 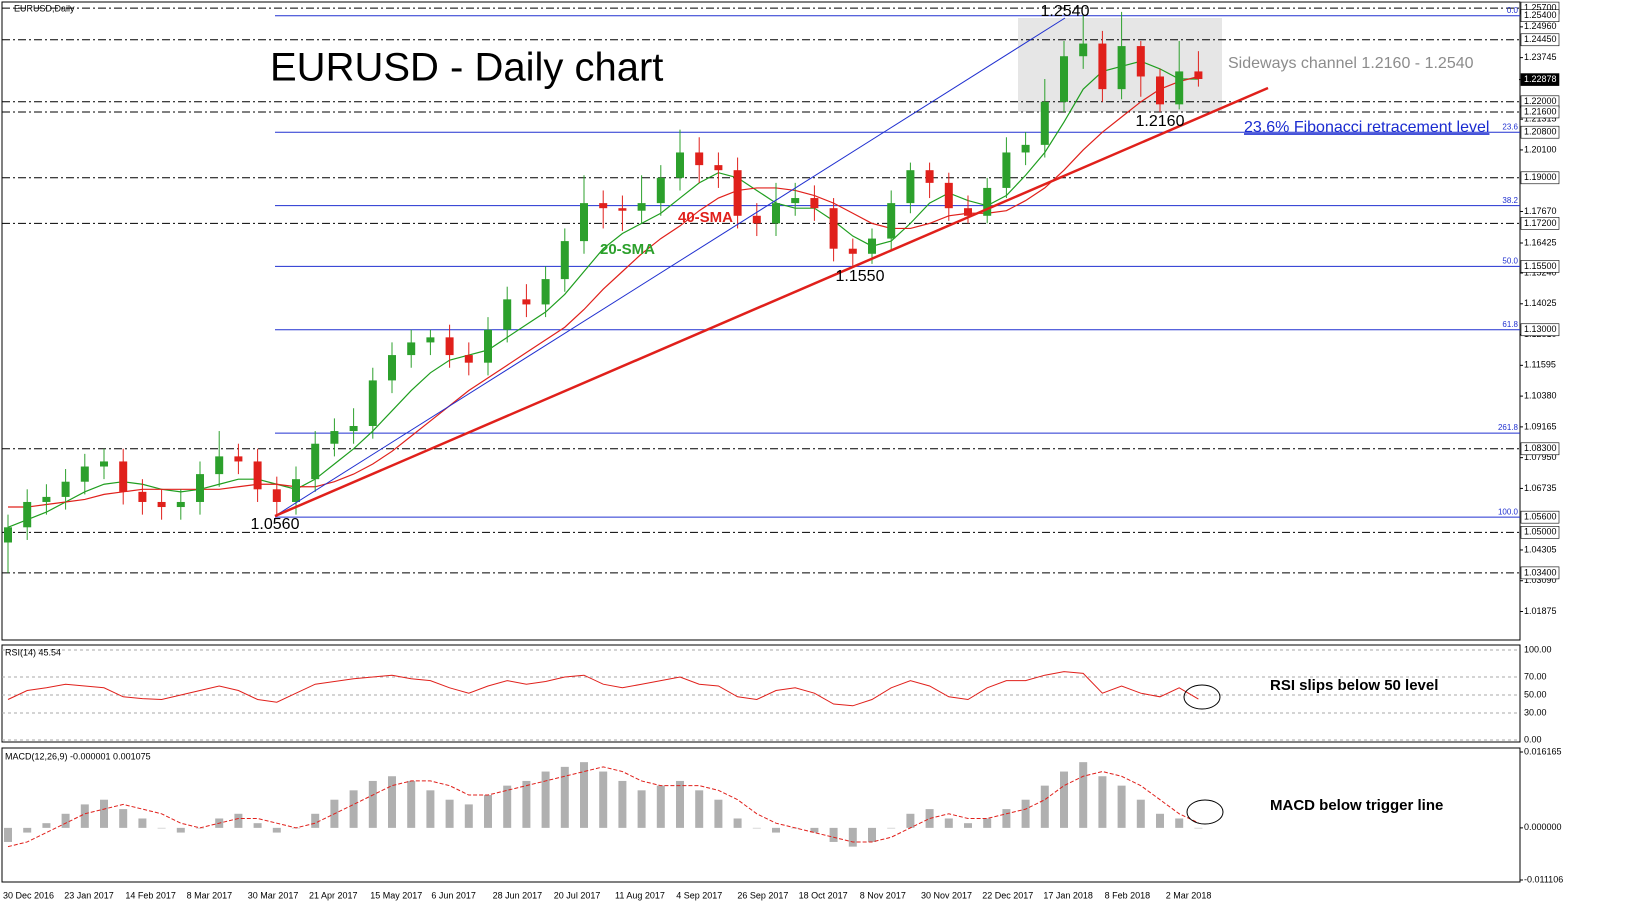 I want to click on price-box-label: 1.05000, so click(x=1540, y=532).